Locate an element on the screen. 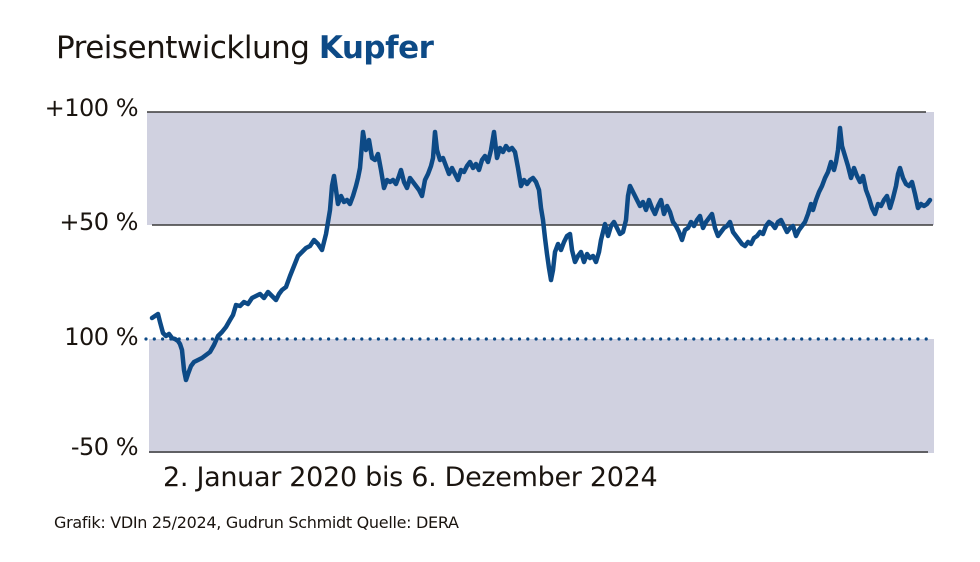 The image size is (980, 562). y-tick-label-plus100: +100 % is located at coordinates (91, 108).